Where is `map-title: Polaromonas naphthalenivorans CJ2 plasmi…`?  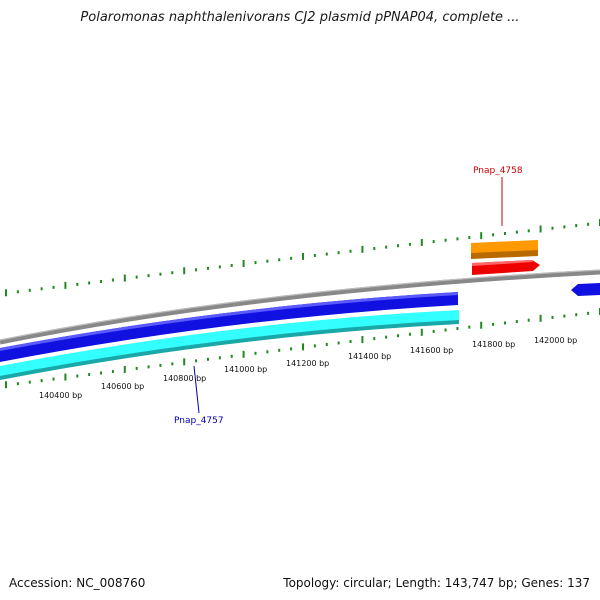 map-title: Polaromonas naphthalenivorans CJ2 plasmi… is located at coordinates (300, 17).